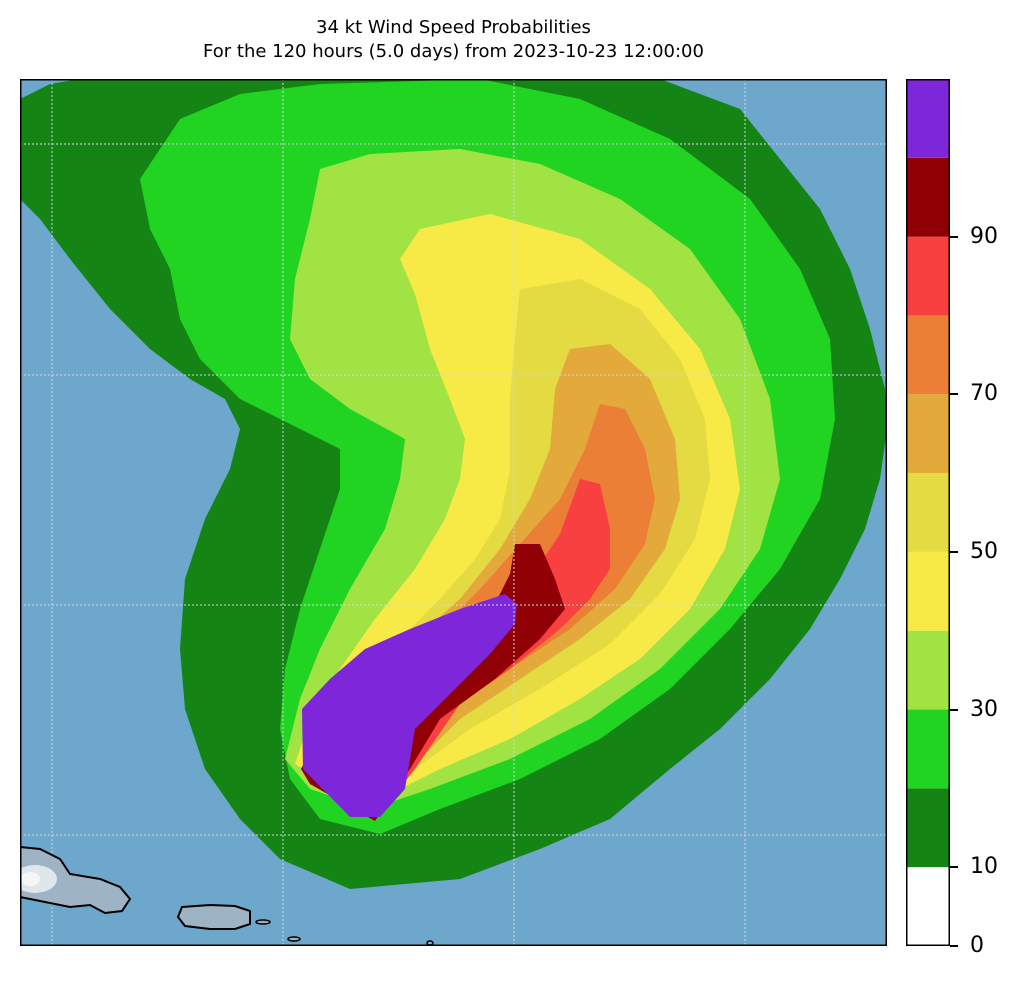  I want to click on colorbar, so click(928, 512).